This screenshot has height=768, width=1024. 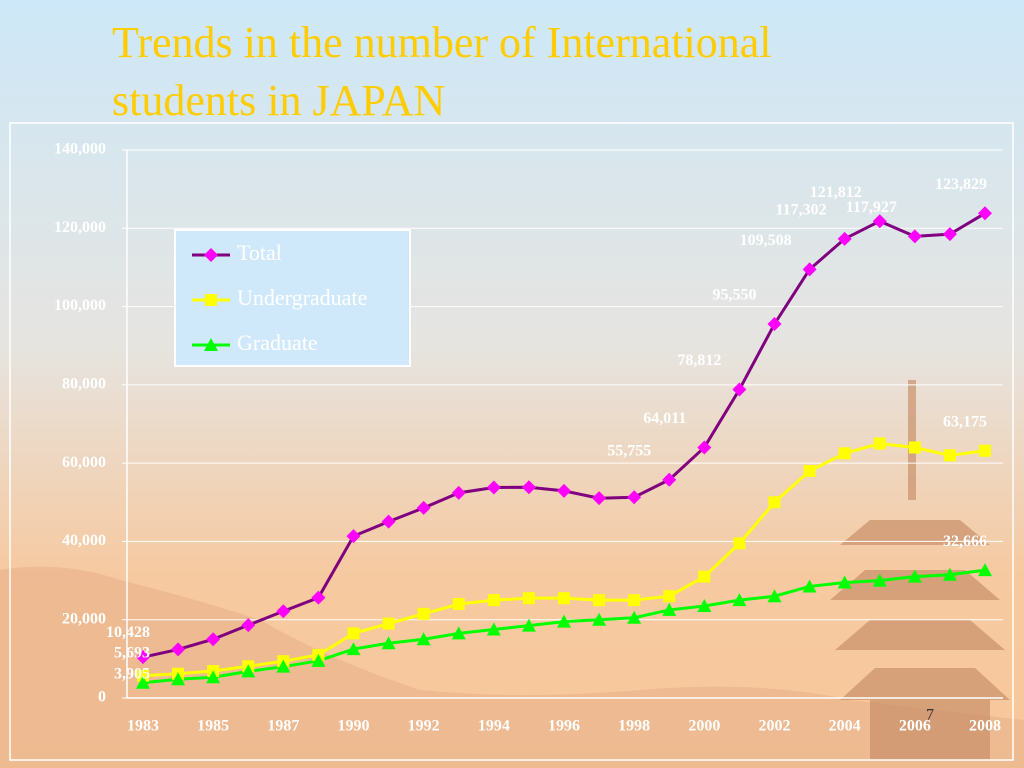 What do you see at coordinates (259, 252) in the screenshot?
I see `legend-label: Total` at bounding box center [259, 252].